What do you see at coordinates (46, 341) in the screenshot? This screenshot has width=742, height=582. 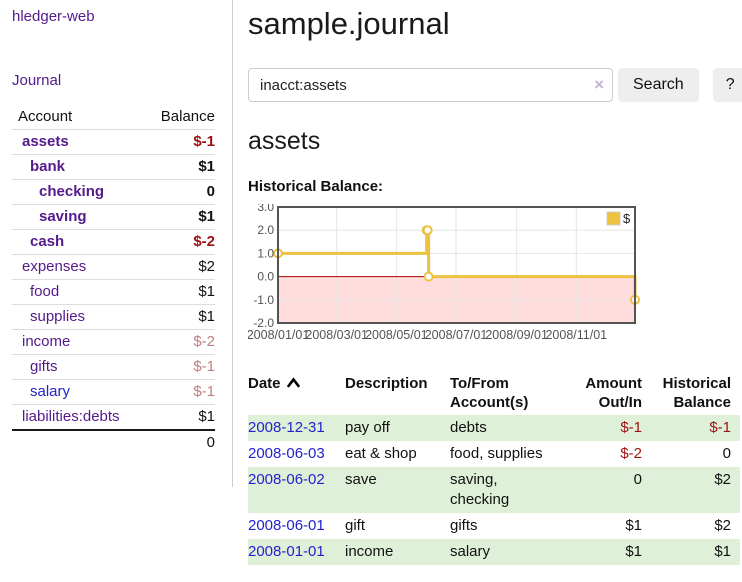 I see `sidebar-account-link: income` at bounding box center [46, 341].